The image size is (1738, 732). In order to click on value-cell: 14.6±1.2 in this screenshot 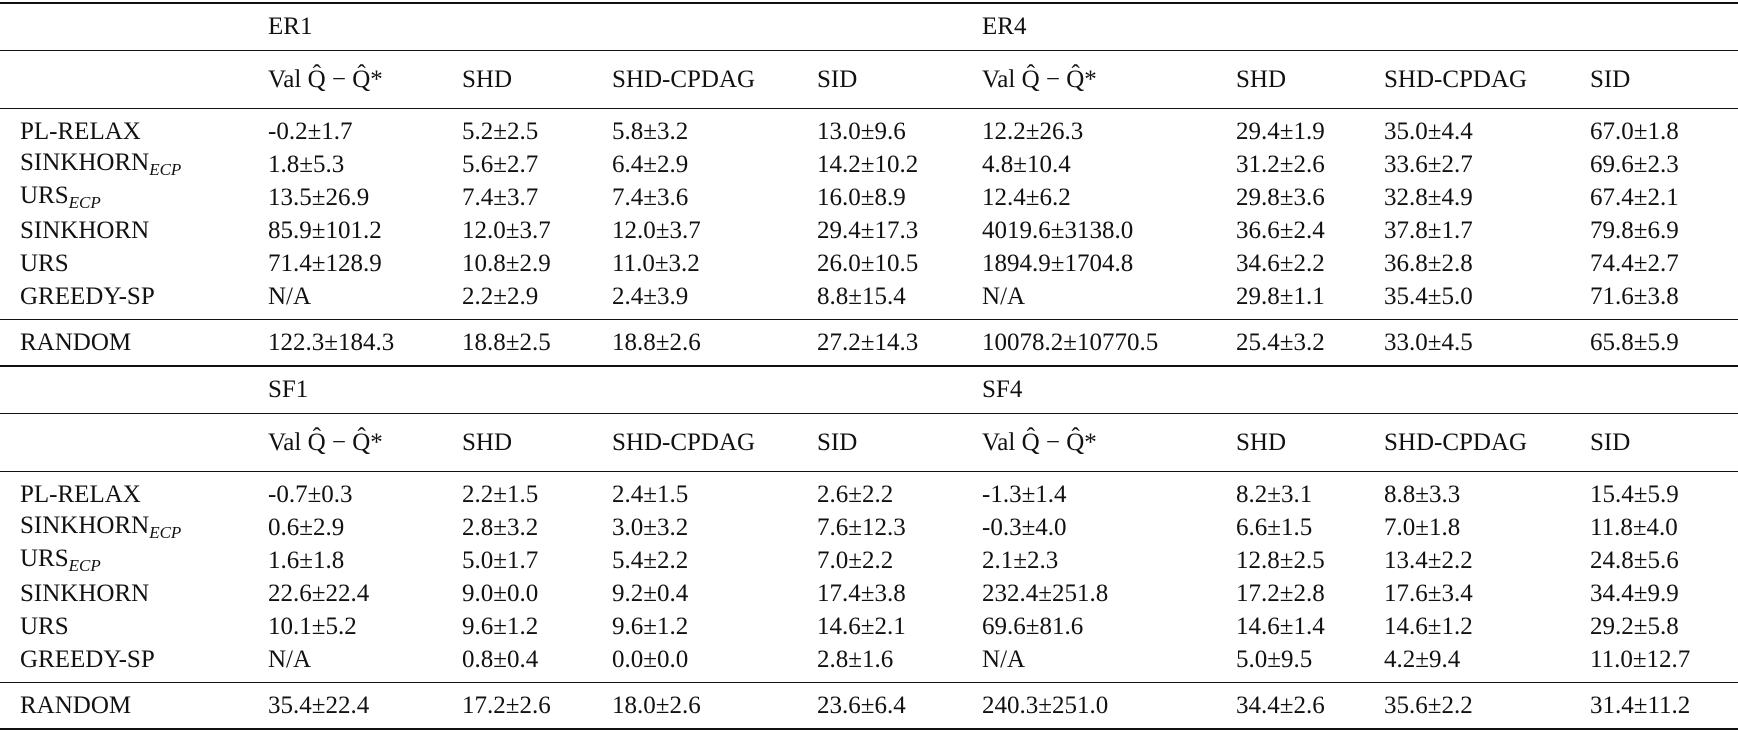, I will do `click(1428, 626)`.